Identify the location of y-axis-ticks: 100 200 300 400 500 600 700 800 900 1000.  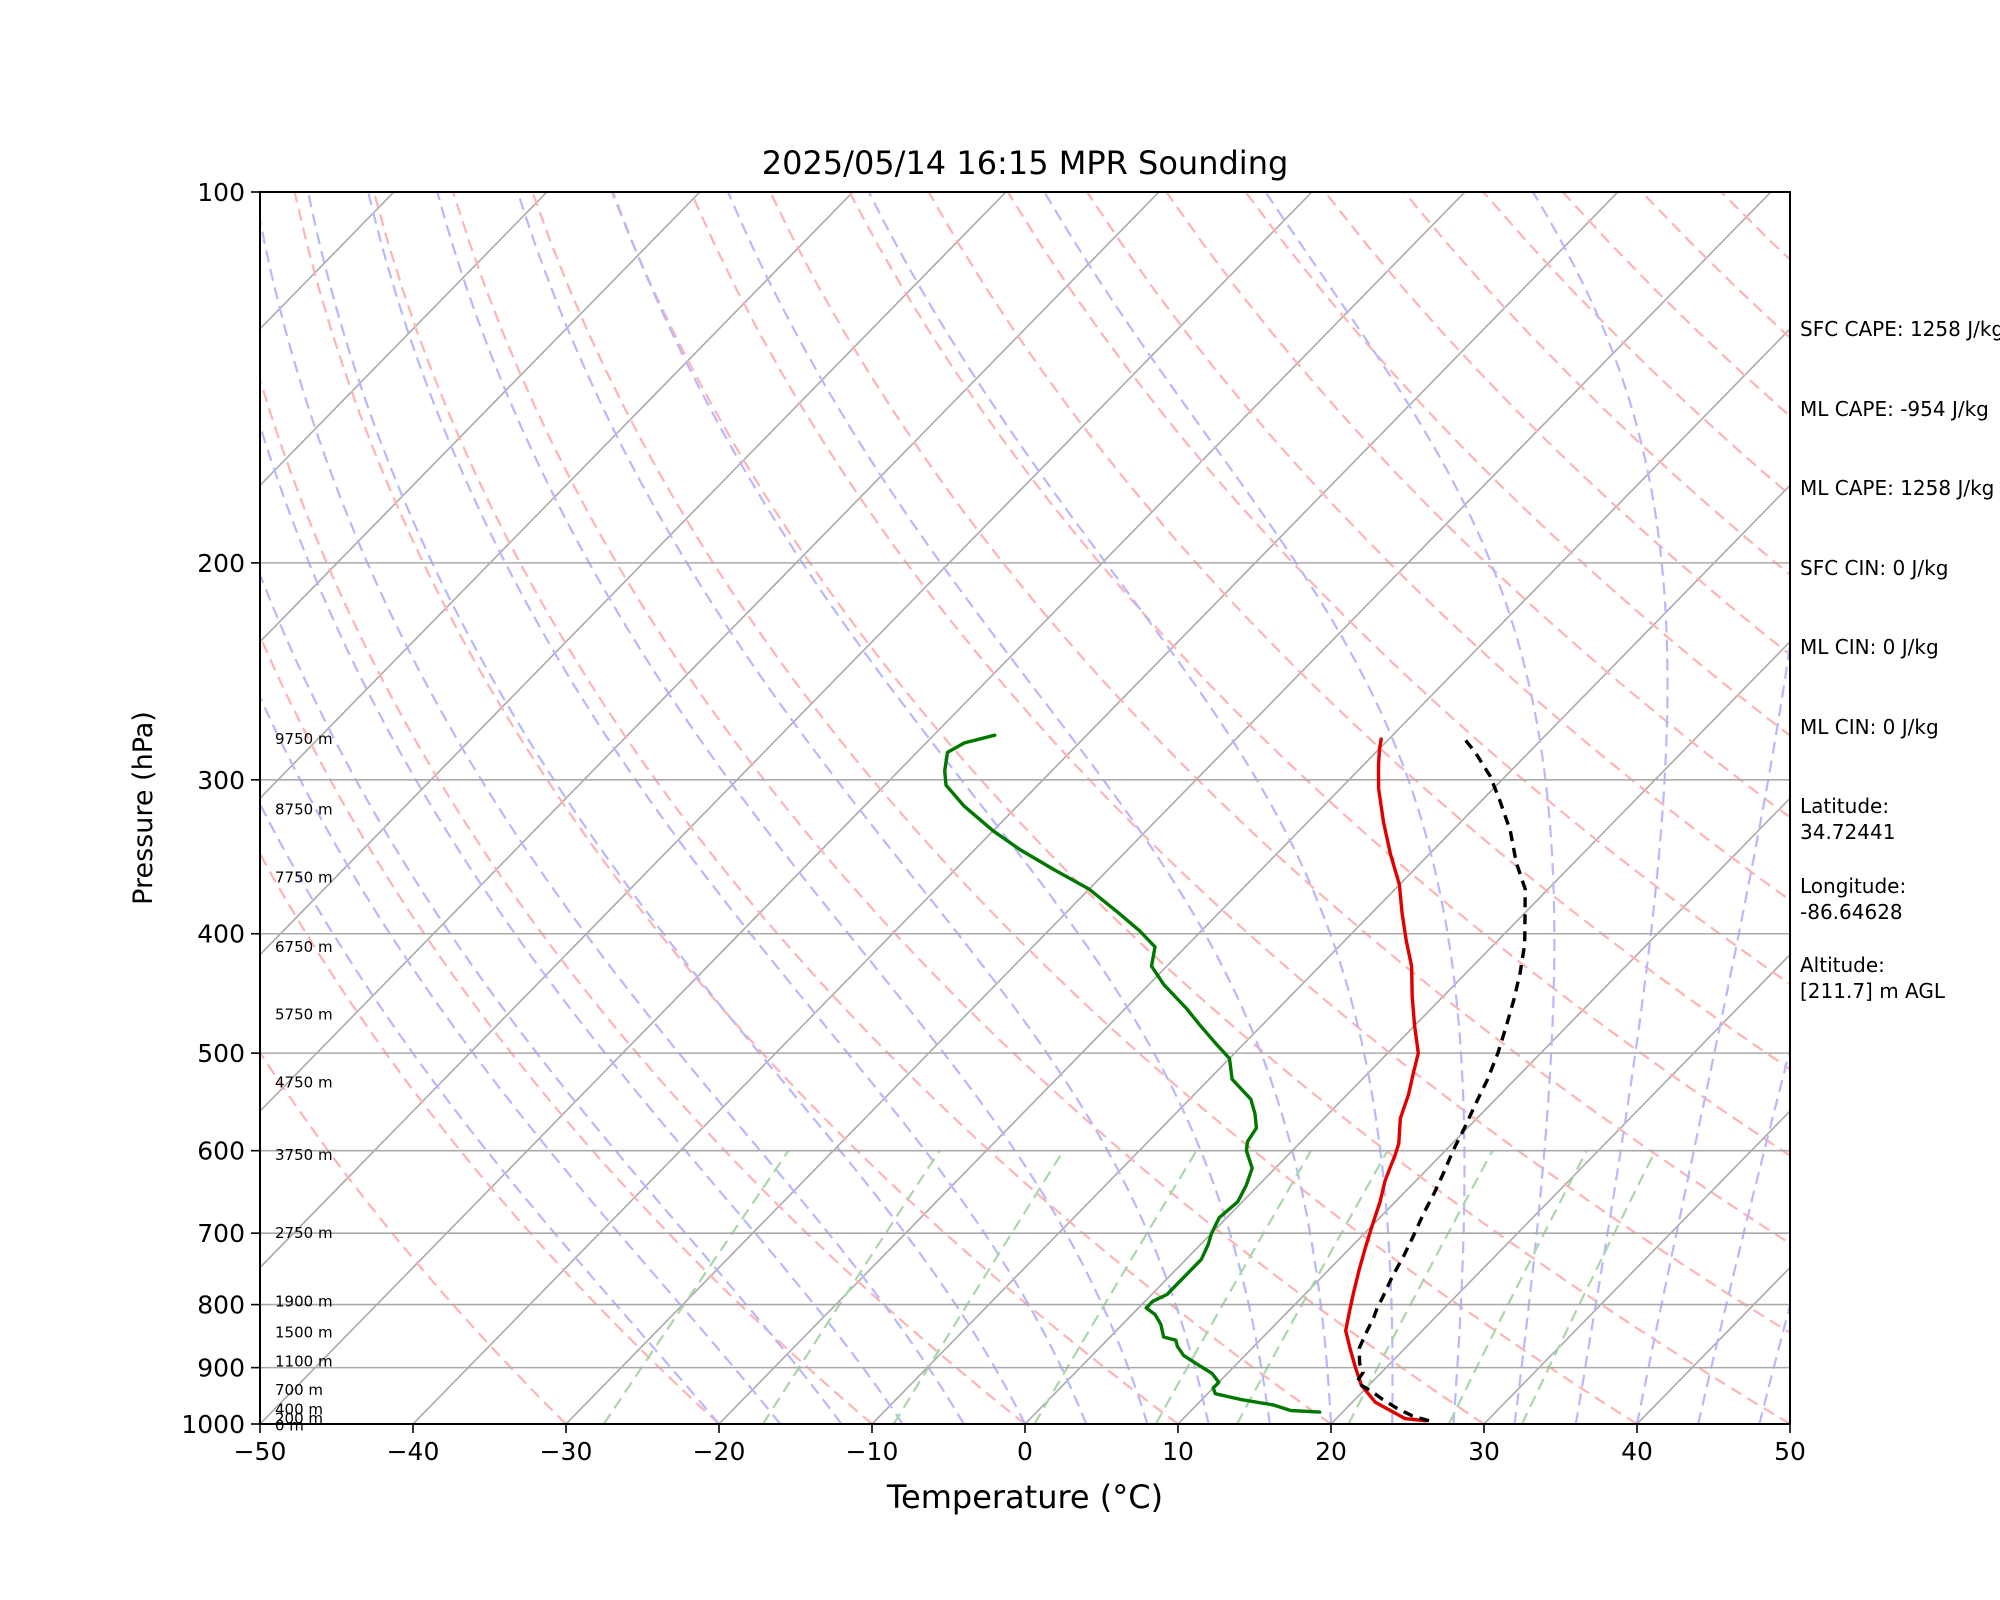
(220, 808).